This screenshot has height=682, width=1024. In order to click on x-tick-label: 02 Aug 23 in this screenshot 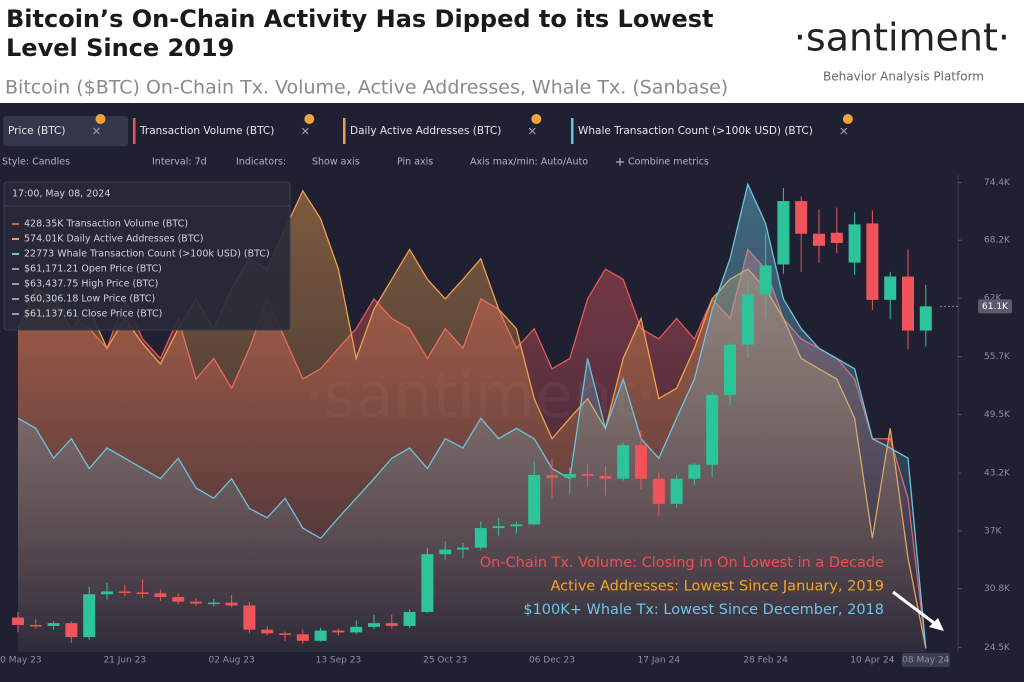, I will do `click(231, 661)`.